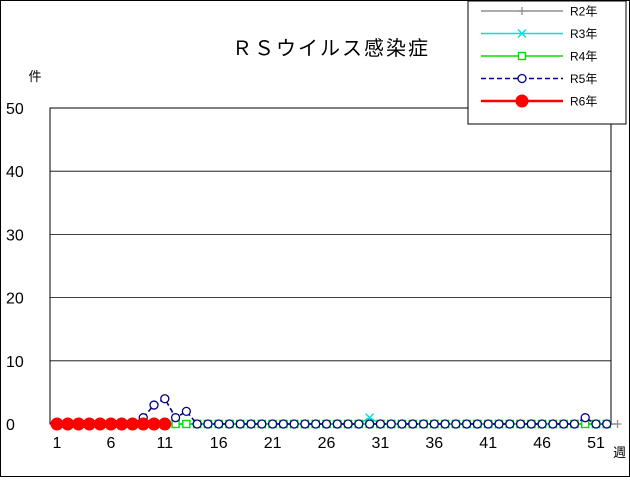 The width and height of the screenshot is (630, 481). Describe the element at coordinates (434, 443) in the screenshot. I see `x-tick-label: 36` at that location.